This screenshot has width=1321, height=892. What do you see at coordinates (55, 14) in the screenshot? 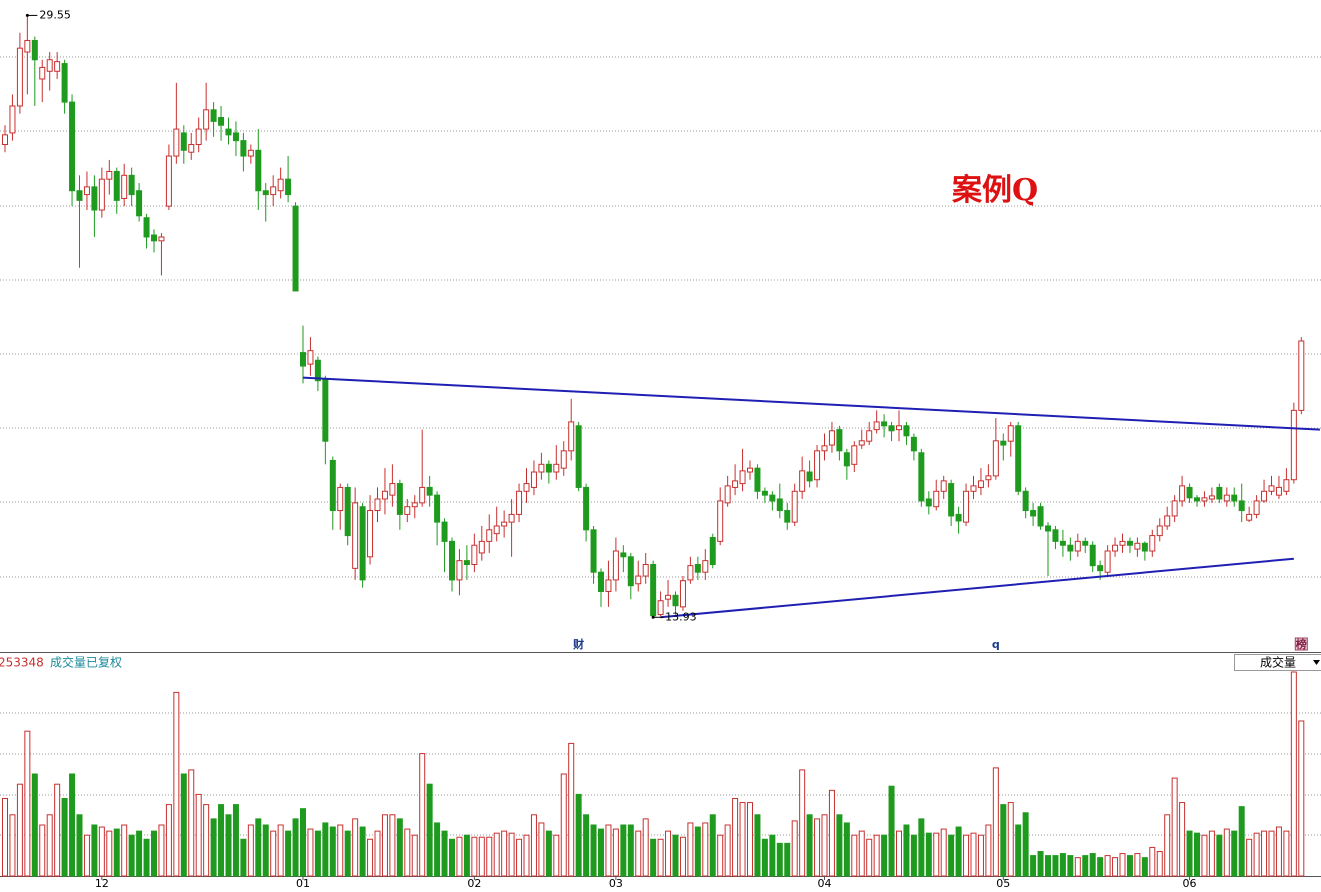
I see `annotation-label: 29.55` at bounding box center [55, 14].